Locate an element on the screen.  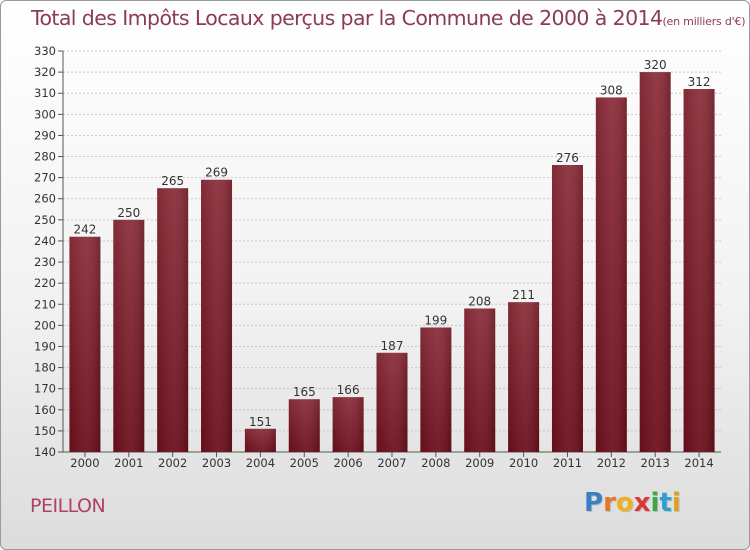
y-tick-label: 330 is located at coordinates (45, 51).